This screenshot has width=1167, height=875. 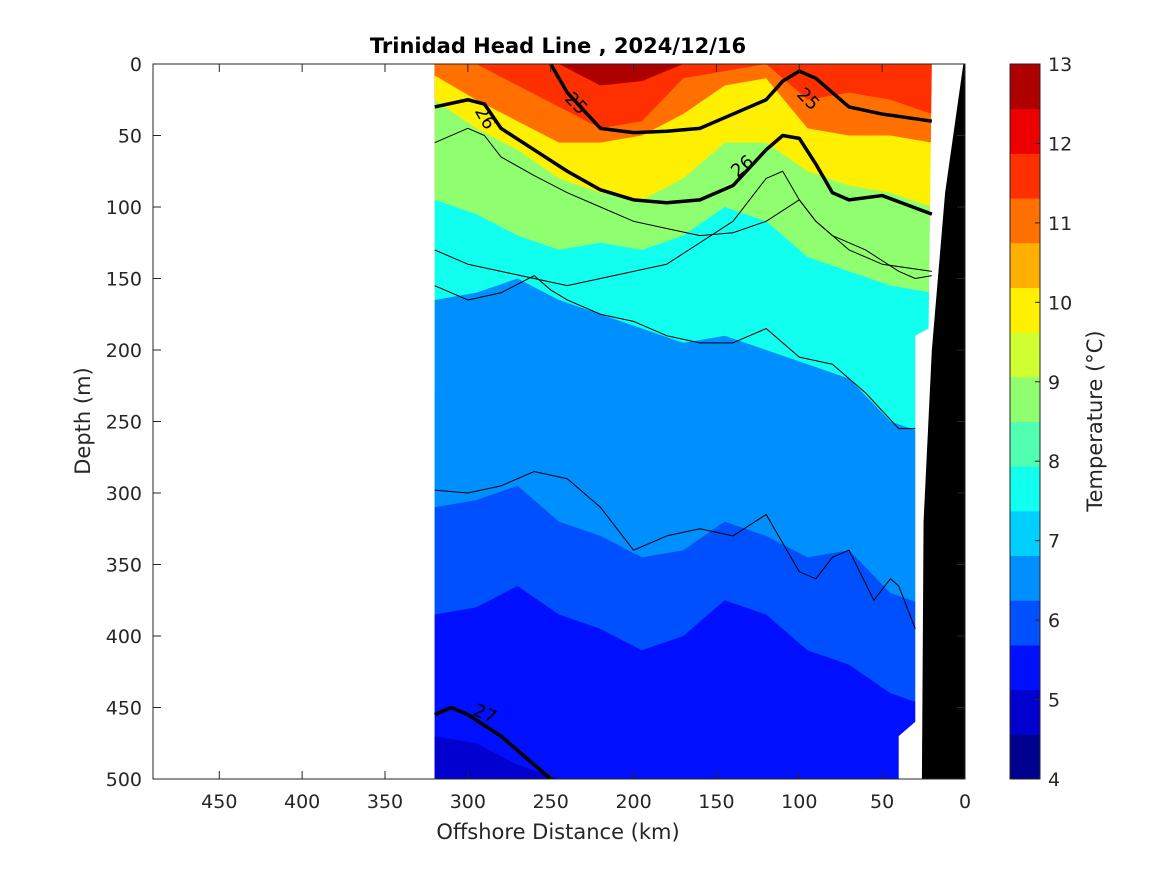 What do you see at coordinates (551, 802) in the screenshot?
I see `x-tick-label: 250` at bounding box center [551, 802].